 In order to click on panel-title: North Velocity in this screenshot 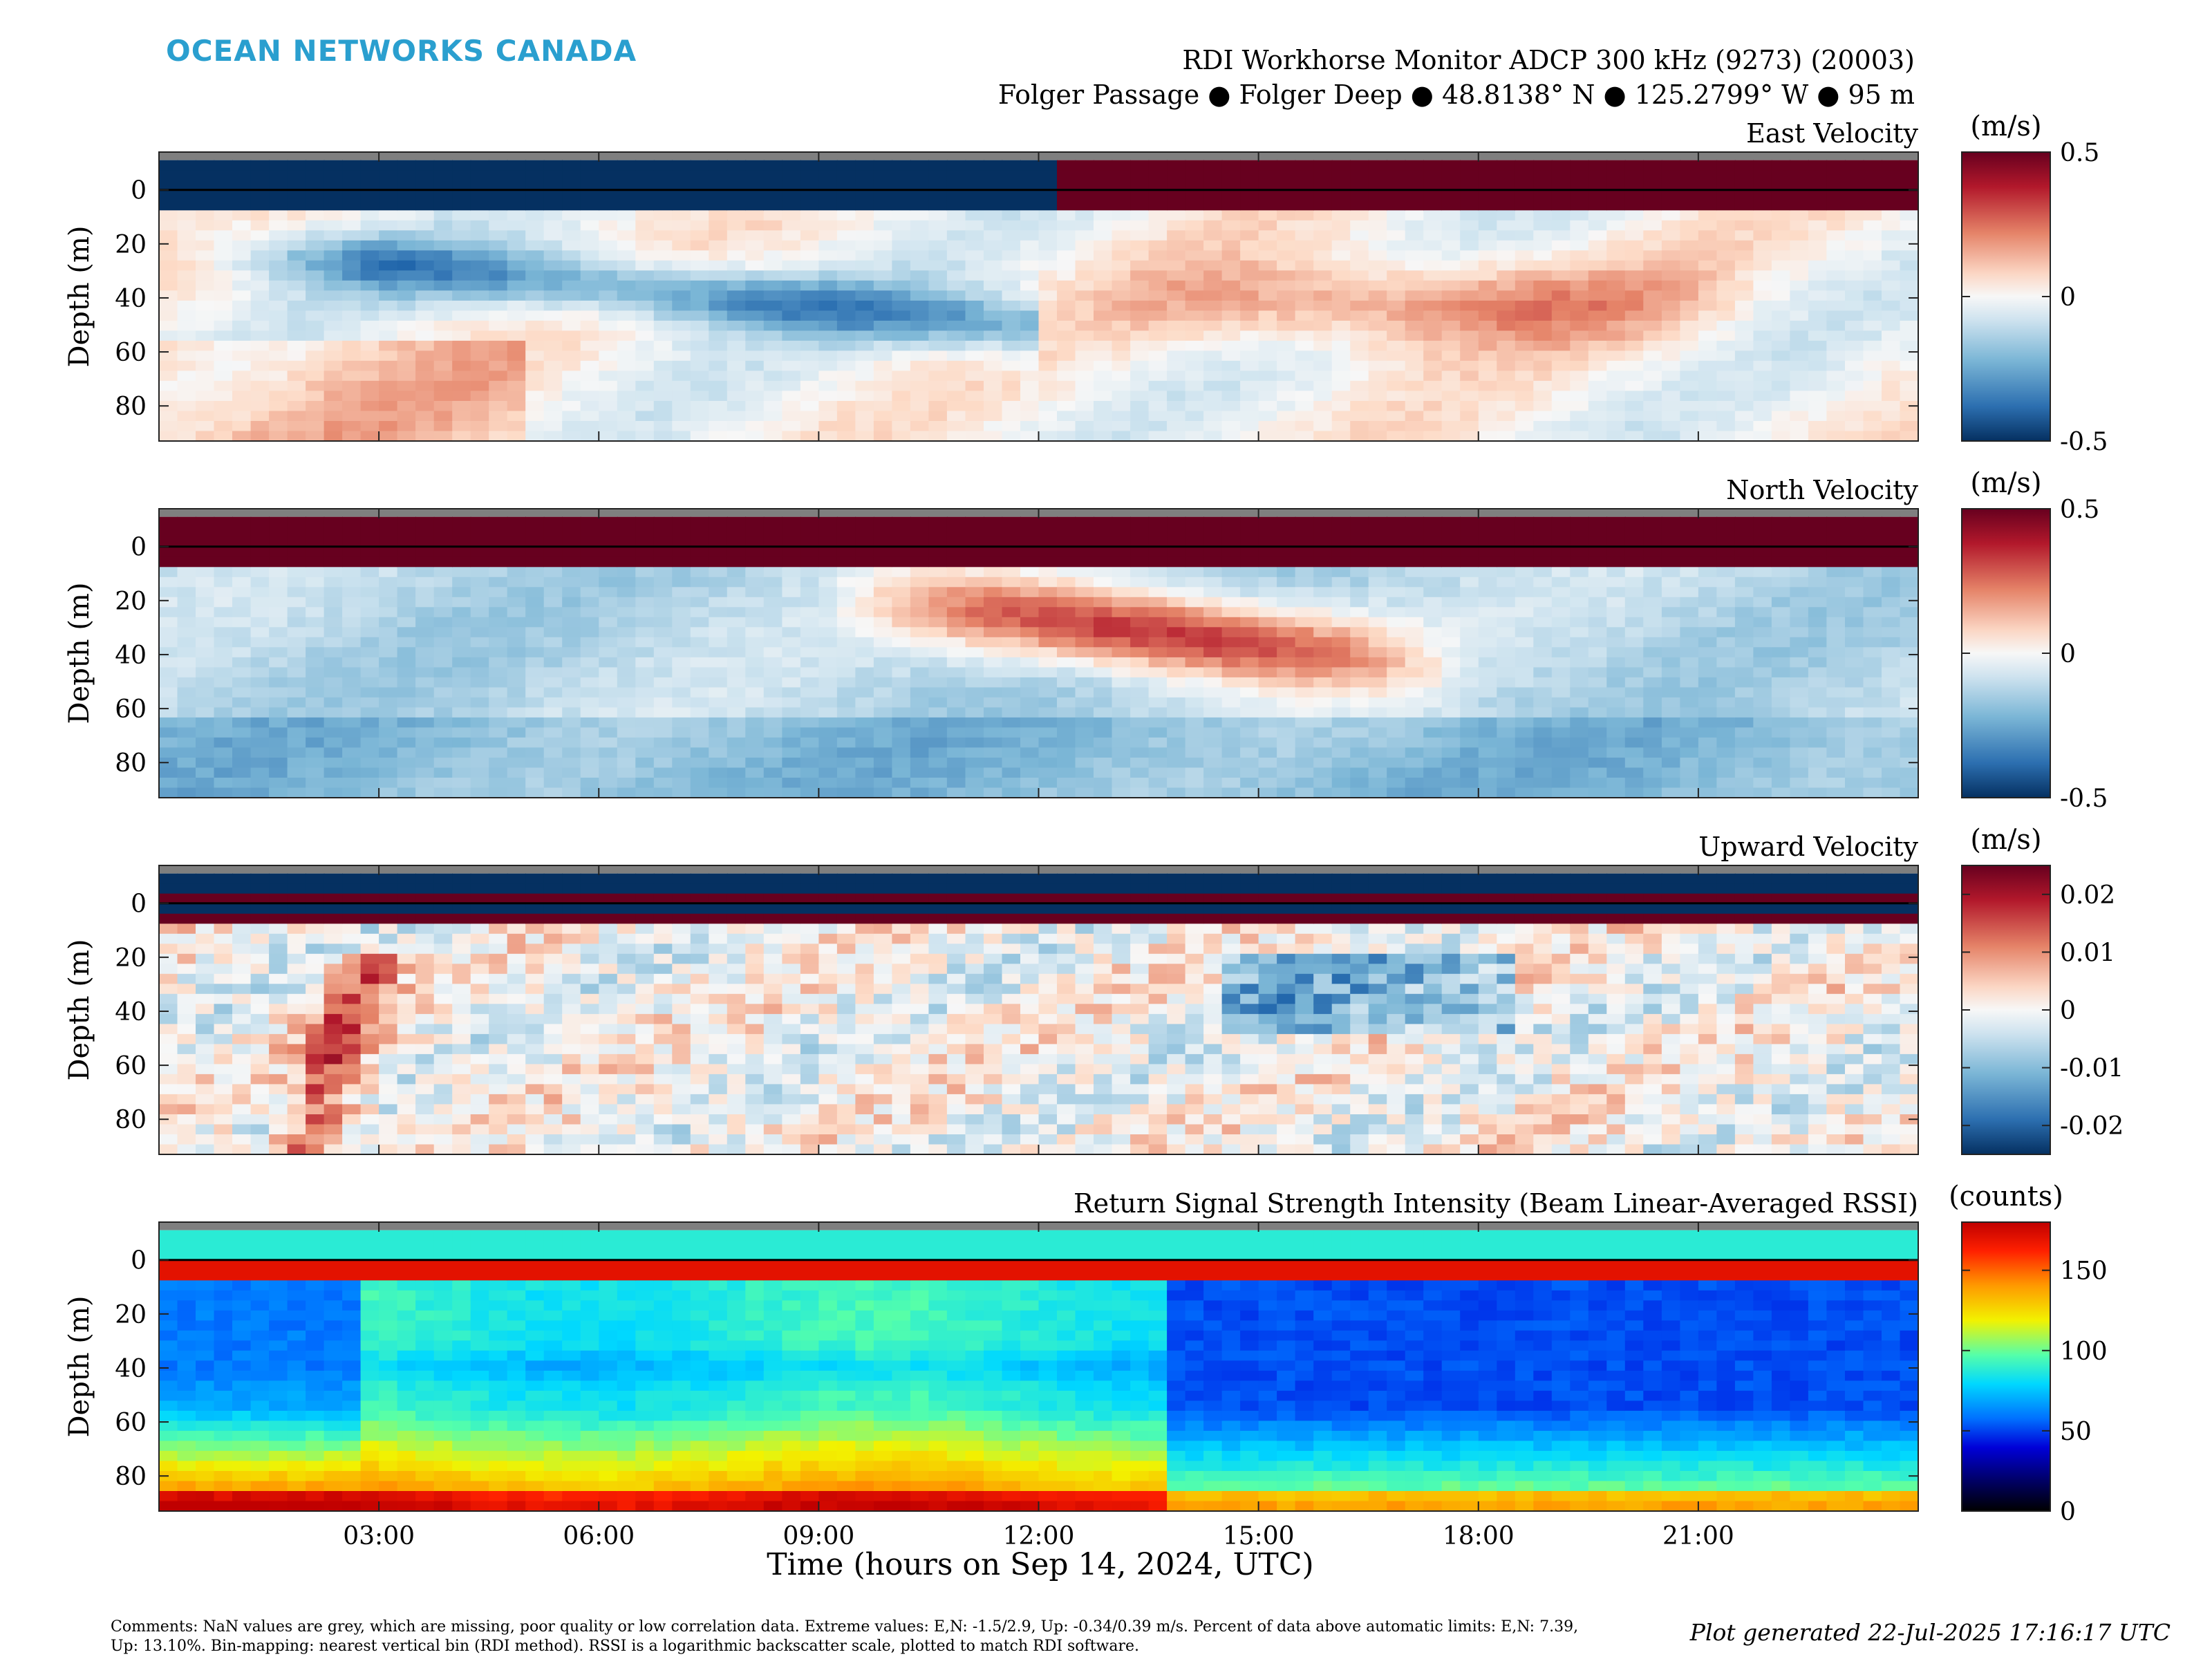, I will do `click(1822, 490)`.